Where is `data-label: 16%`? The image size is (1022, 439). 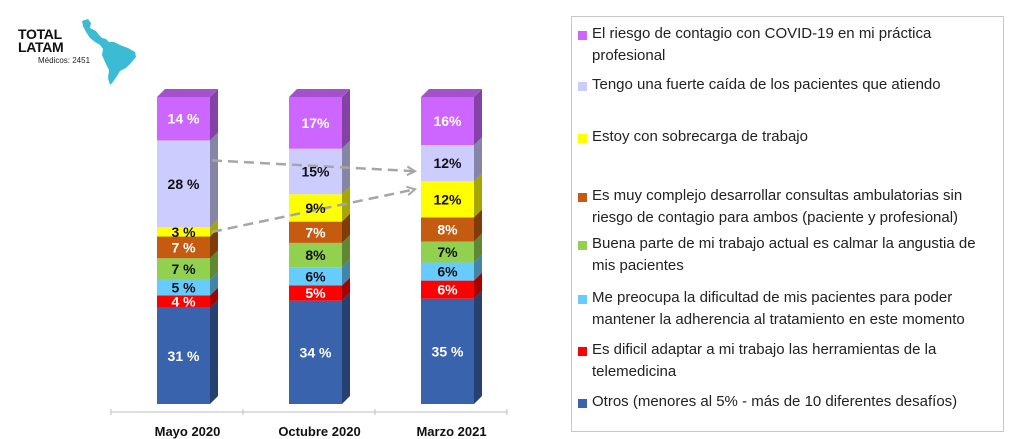 data-label: 16% is located at coordinates (447, 121).